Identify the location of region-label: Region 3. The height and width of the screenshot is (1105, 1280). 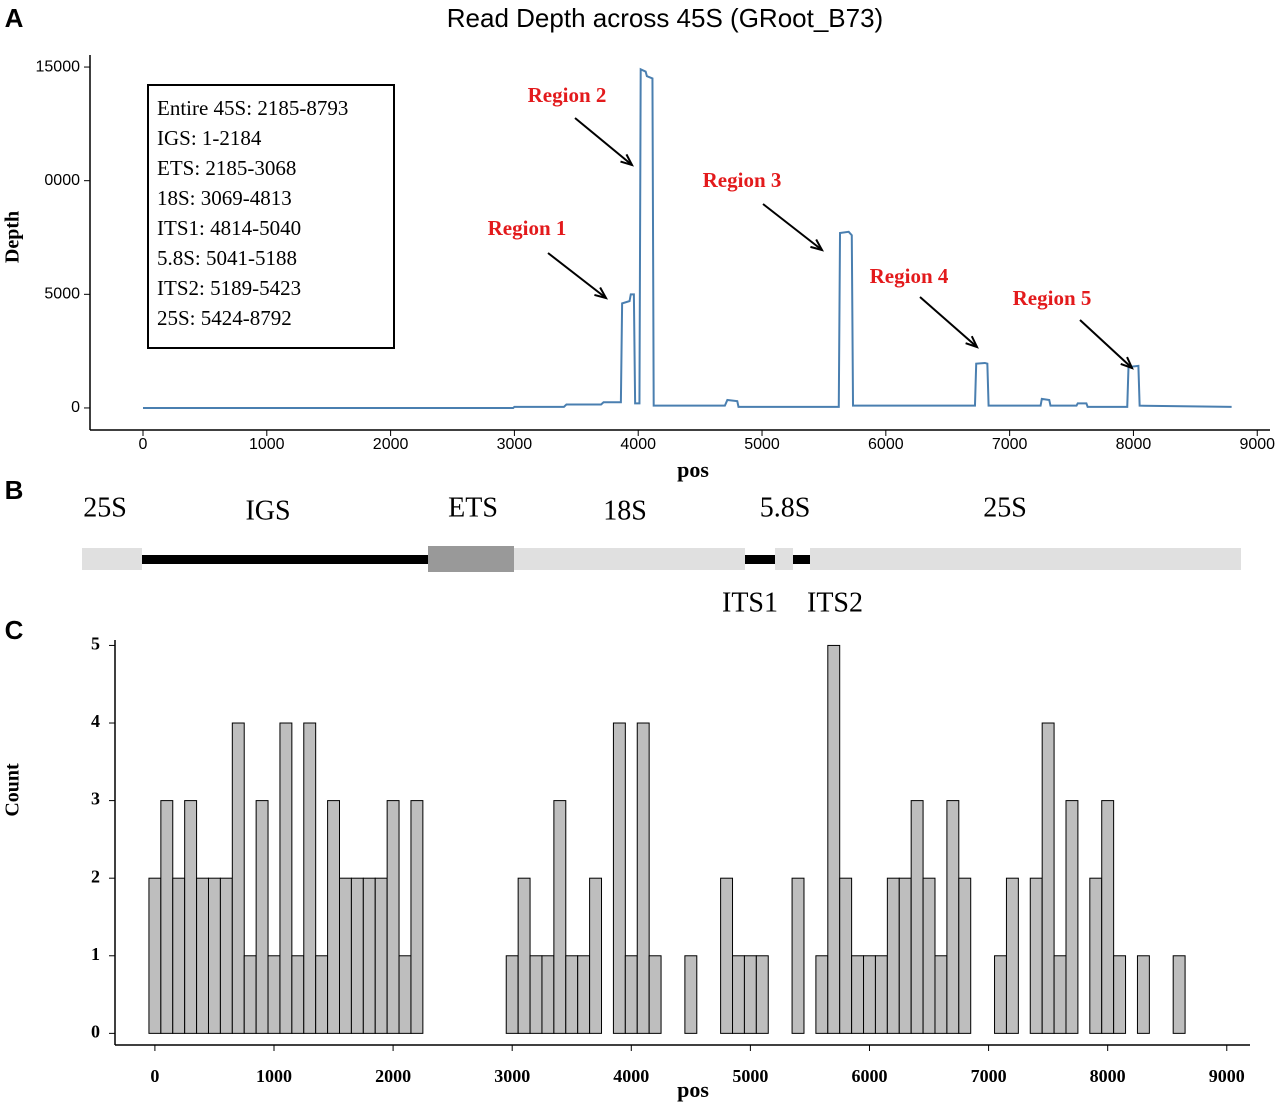
(742, 180).